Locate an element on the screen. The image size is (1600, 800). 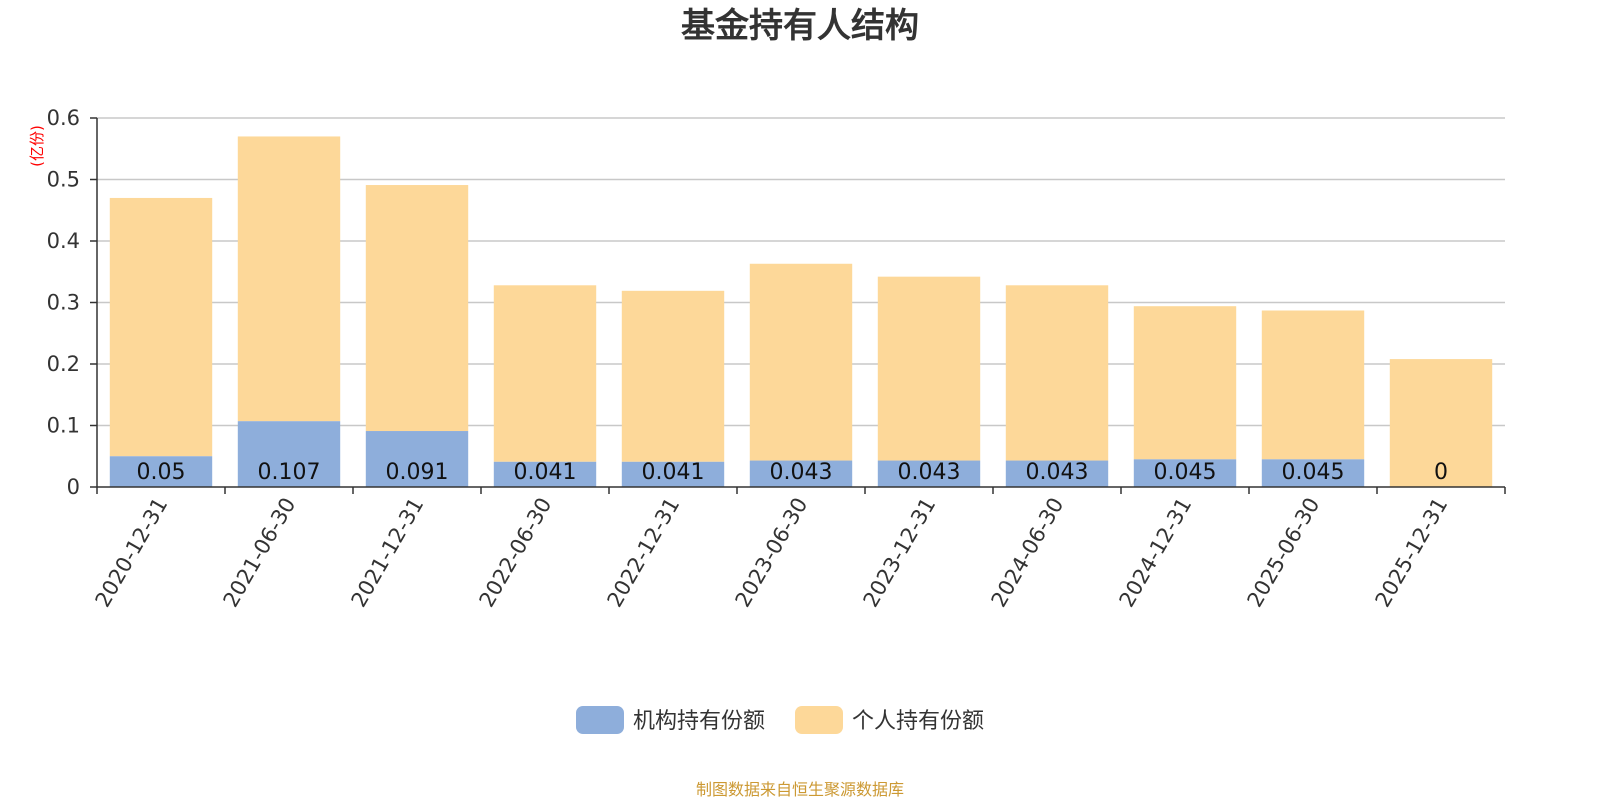
x-tick-label: 2022-12-31 is located at coordinates (644, 553).